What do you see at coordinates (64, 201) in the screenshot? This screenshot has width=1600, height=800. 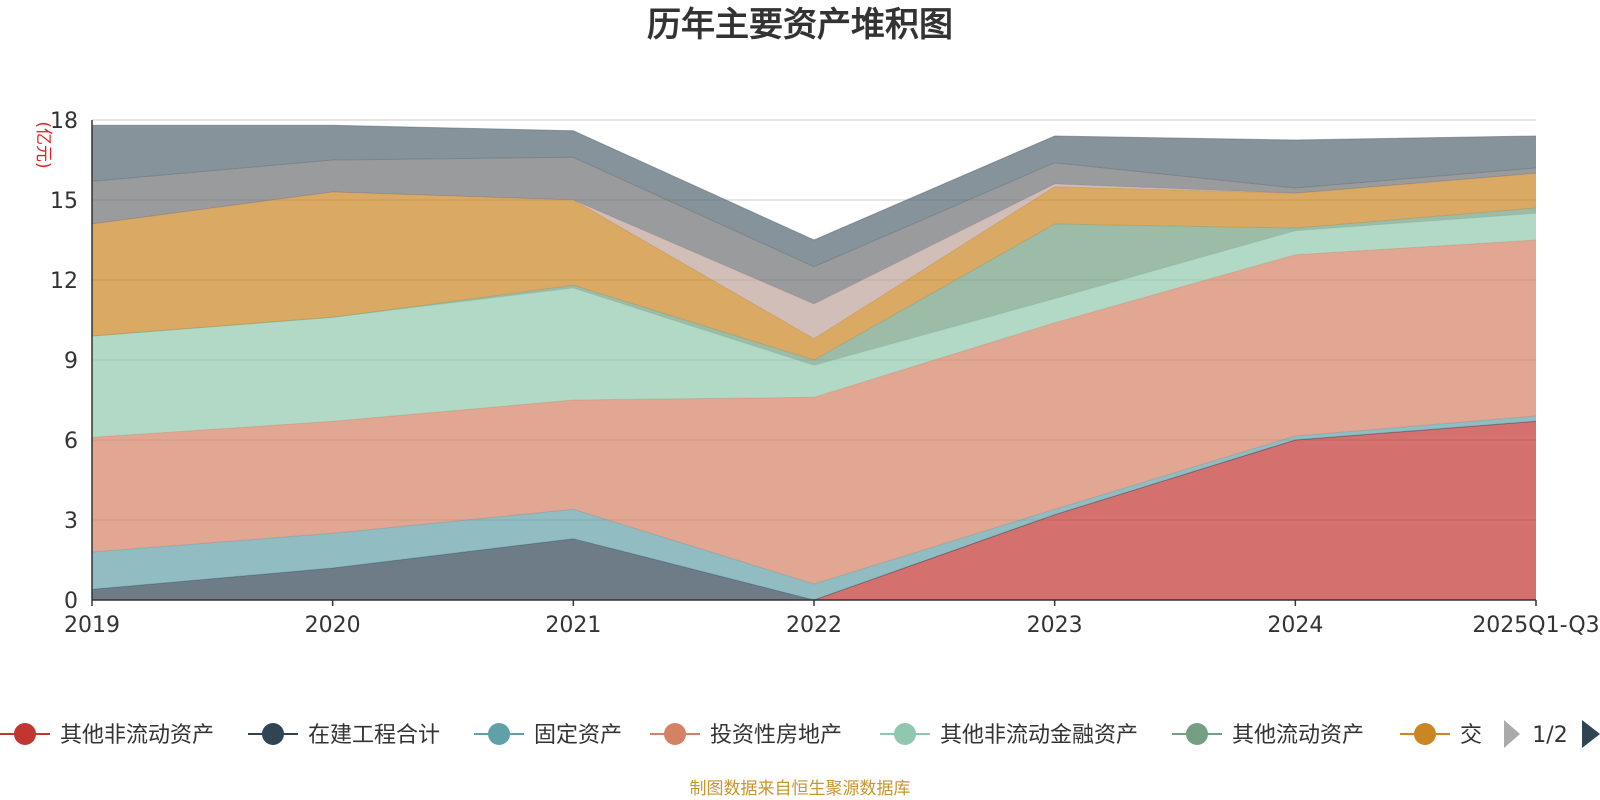 I see `y-tick-label: 15` at bounding box center [64, 201].